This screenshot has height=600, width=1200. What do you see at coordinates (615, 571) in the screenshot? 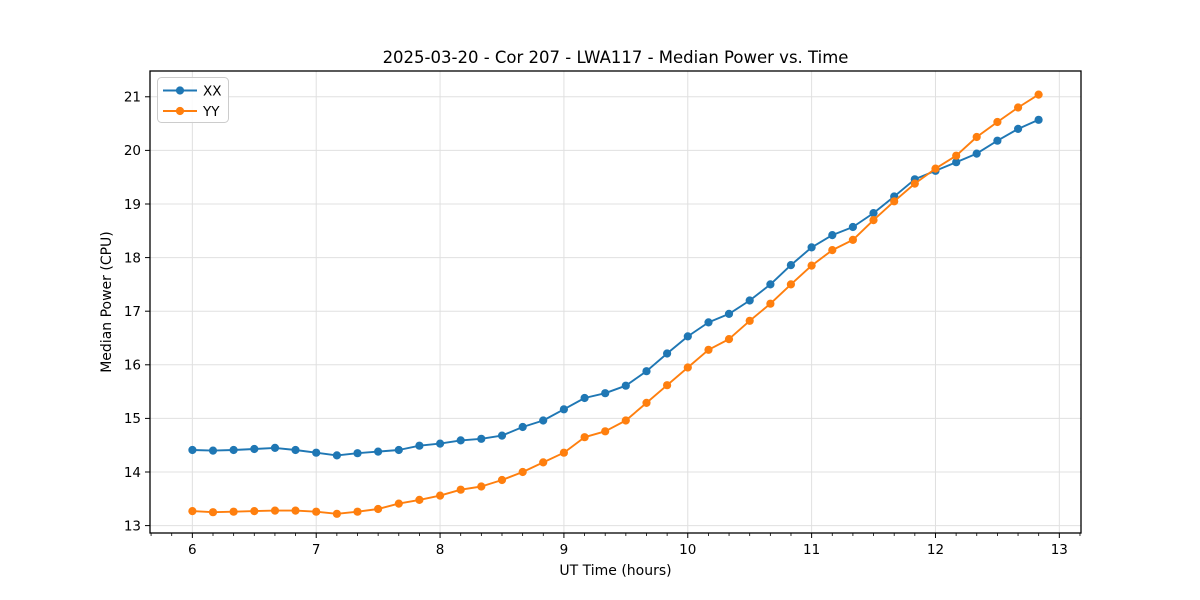
I see `x-axis-label: UT Time (hours)` at bounding box center [615, 571].